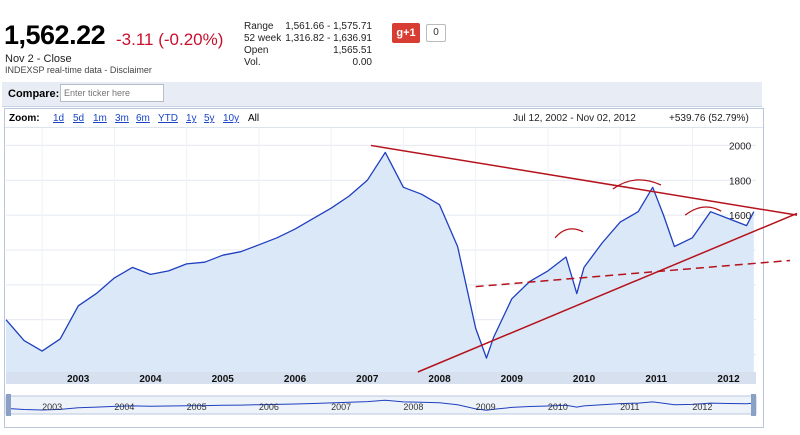 The image size is (800, 435). What do you see at coordinates (124, 407) in the screenshot?
I see `overview-tick-label: 2004` at bounding box center [124, 407].